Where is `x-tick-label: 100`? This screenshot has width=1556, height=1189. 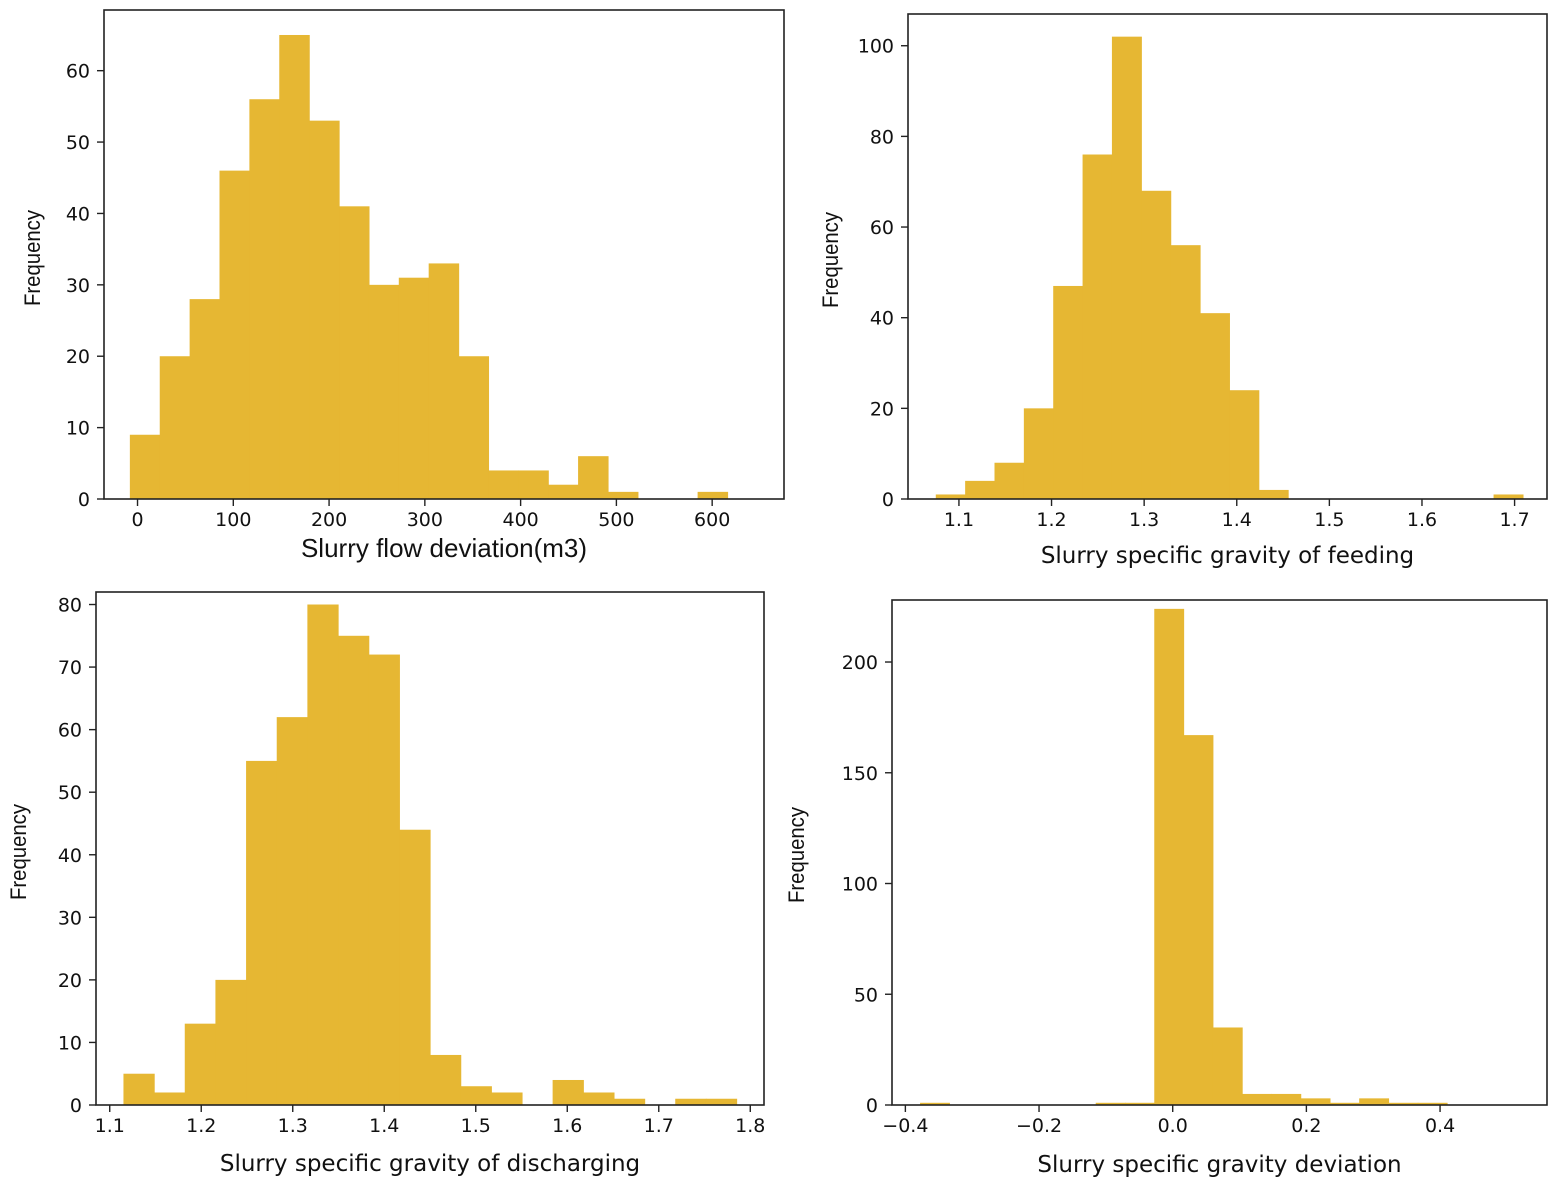
x-tick-label: 100 is located at coordinates (233, 520).